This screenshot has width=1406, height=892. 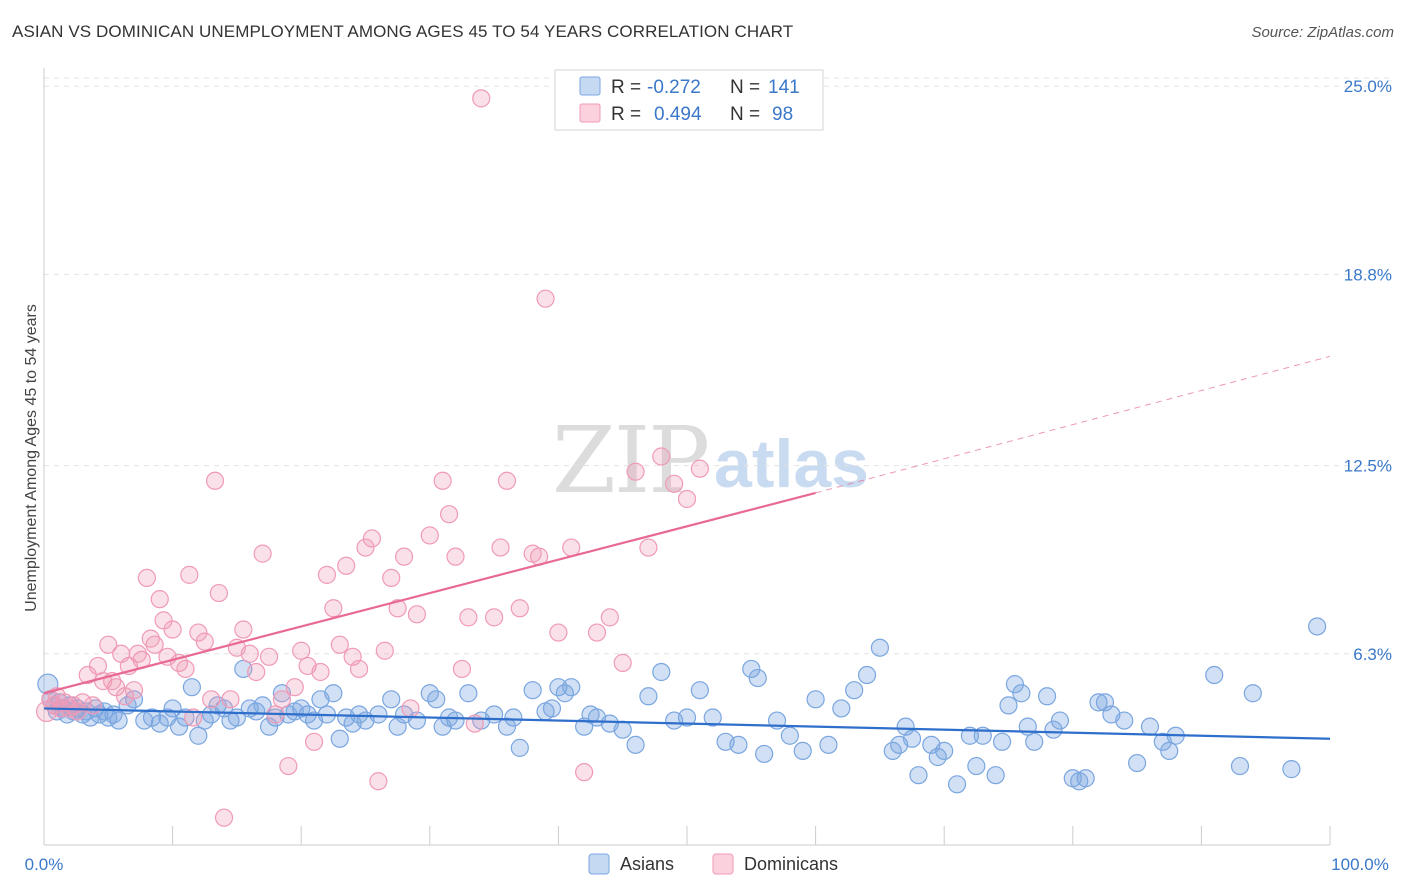 What do you see at coordinates (1322, 32) in the screenshot?
I see `chart-source: Source: ZipAtlas.com` at bounding box center [1322, 32].